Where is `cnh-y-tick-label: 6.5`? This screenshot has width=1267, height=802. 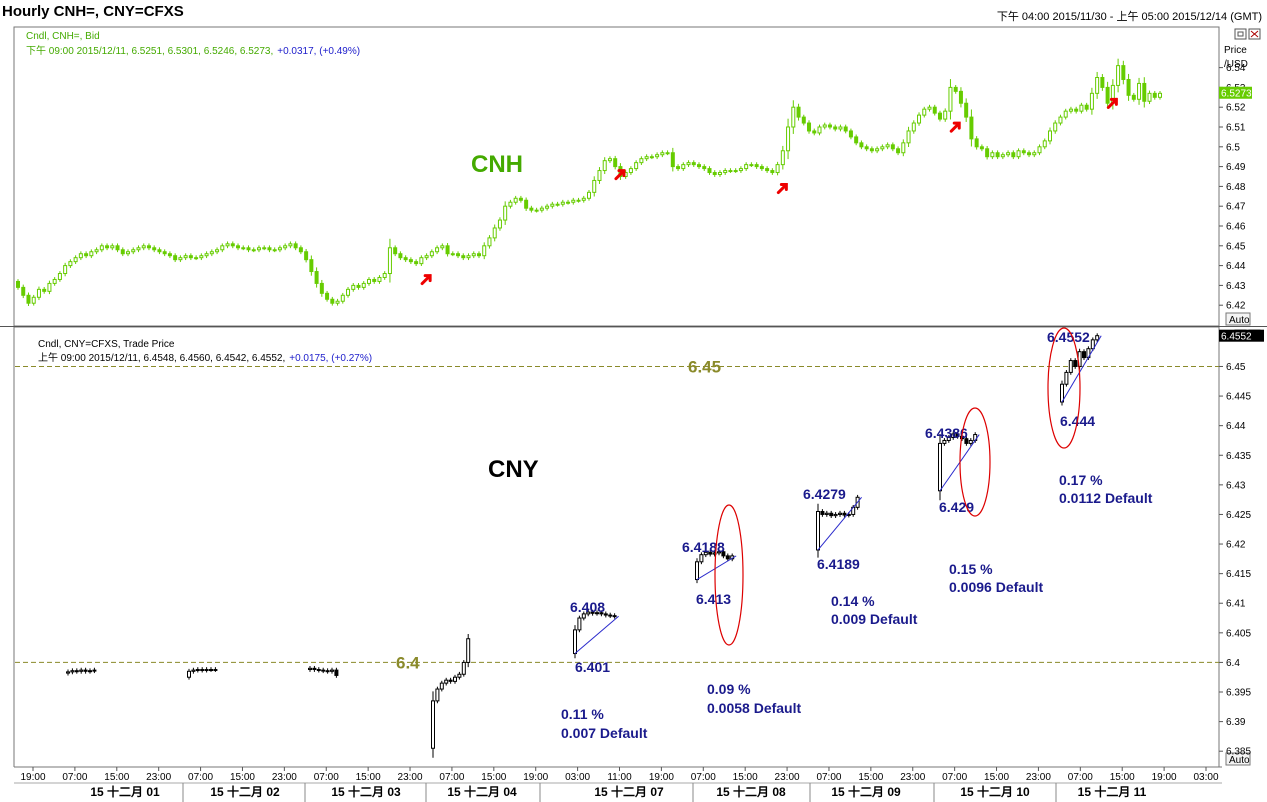
cnh-y-tick-label: 6.5 is located at coordinates (1233, 147).